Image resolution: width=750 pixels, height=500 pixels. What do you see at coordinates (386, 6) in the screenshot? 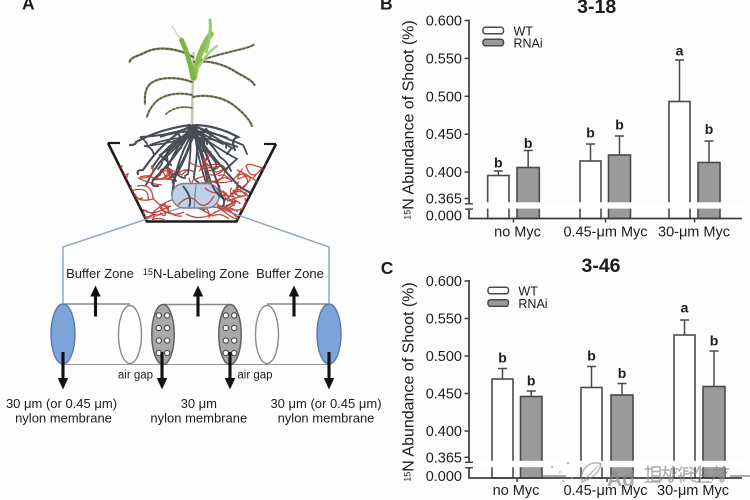
I see `svg-text: B` at bounding box center [386, 6].